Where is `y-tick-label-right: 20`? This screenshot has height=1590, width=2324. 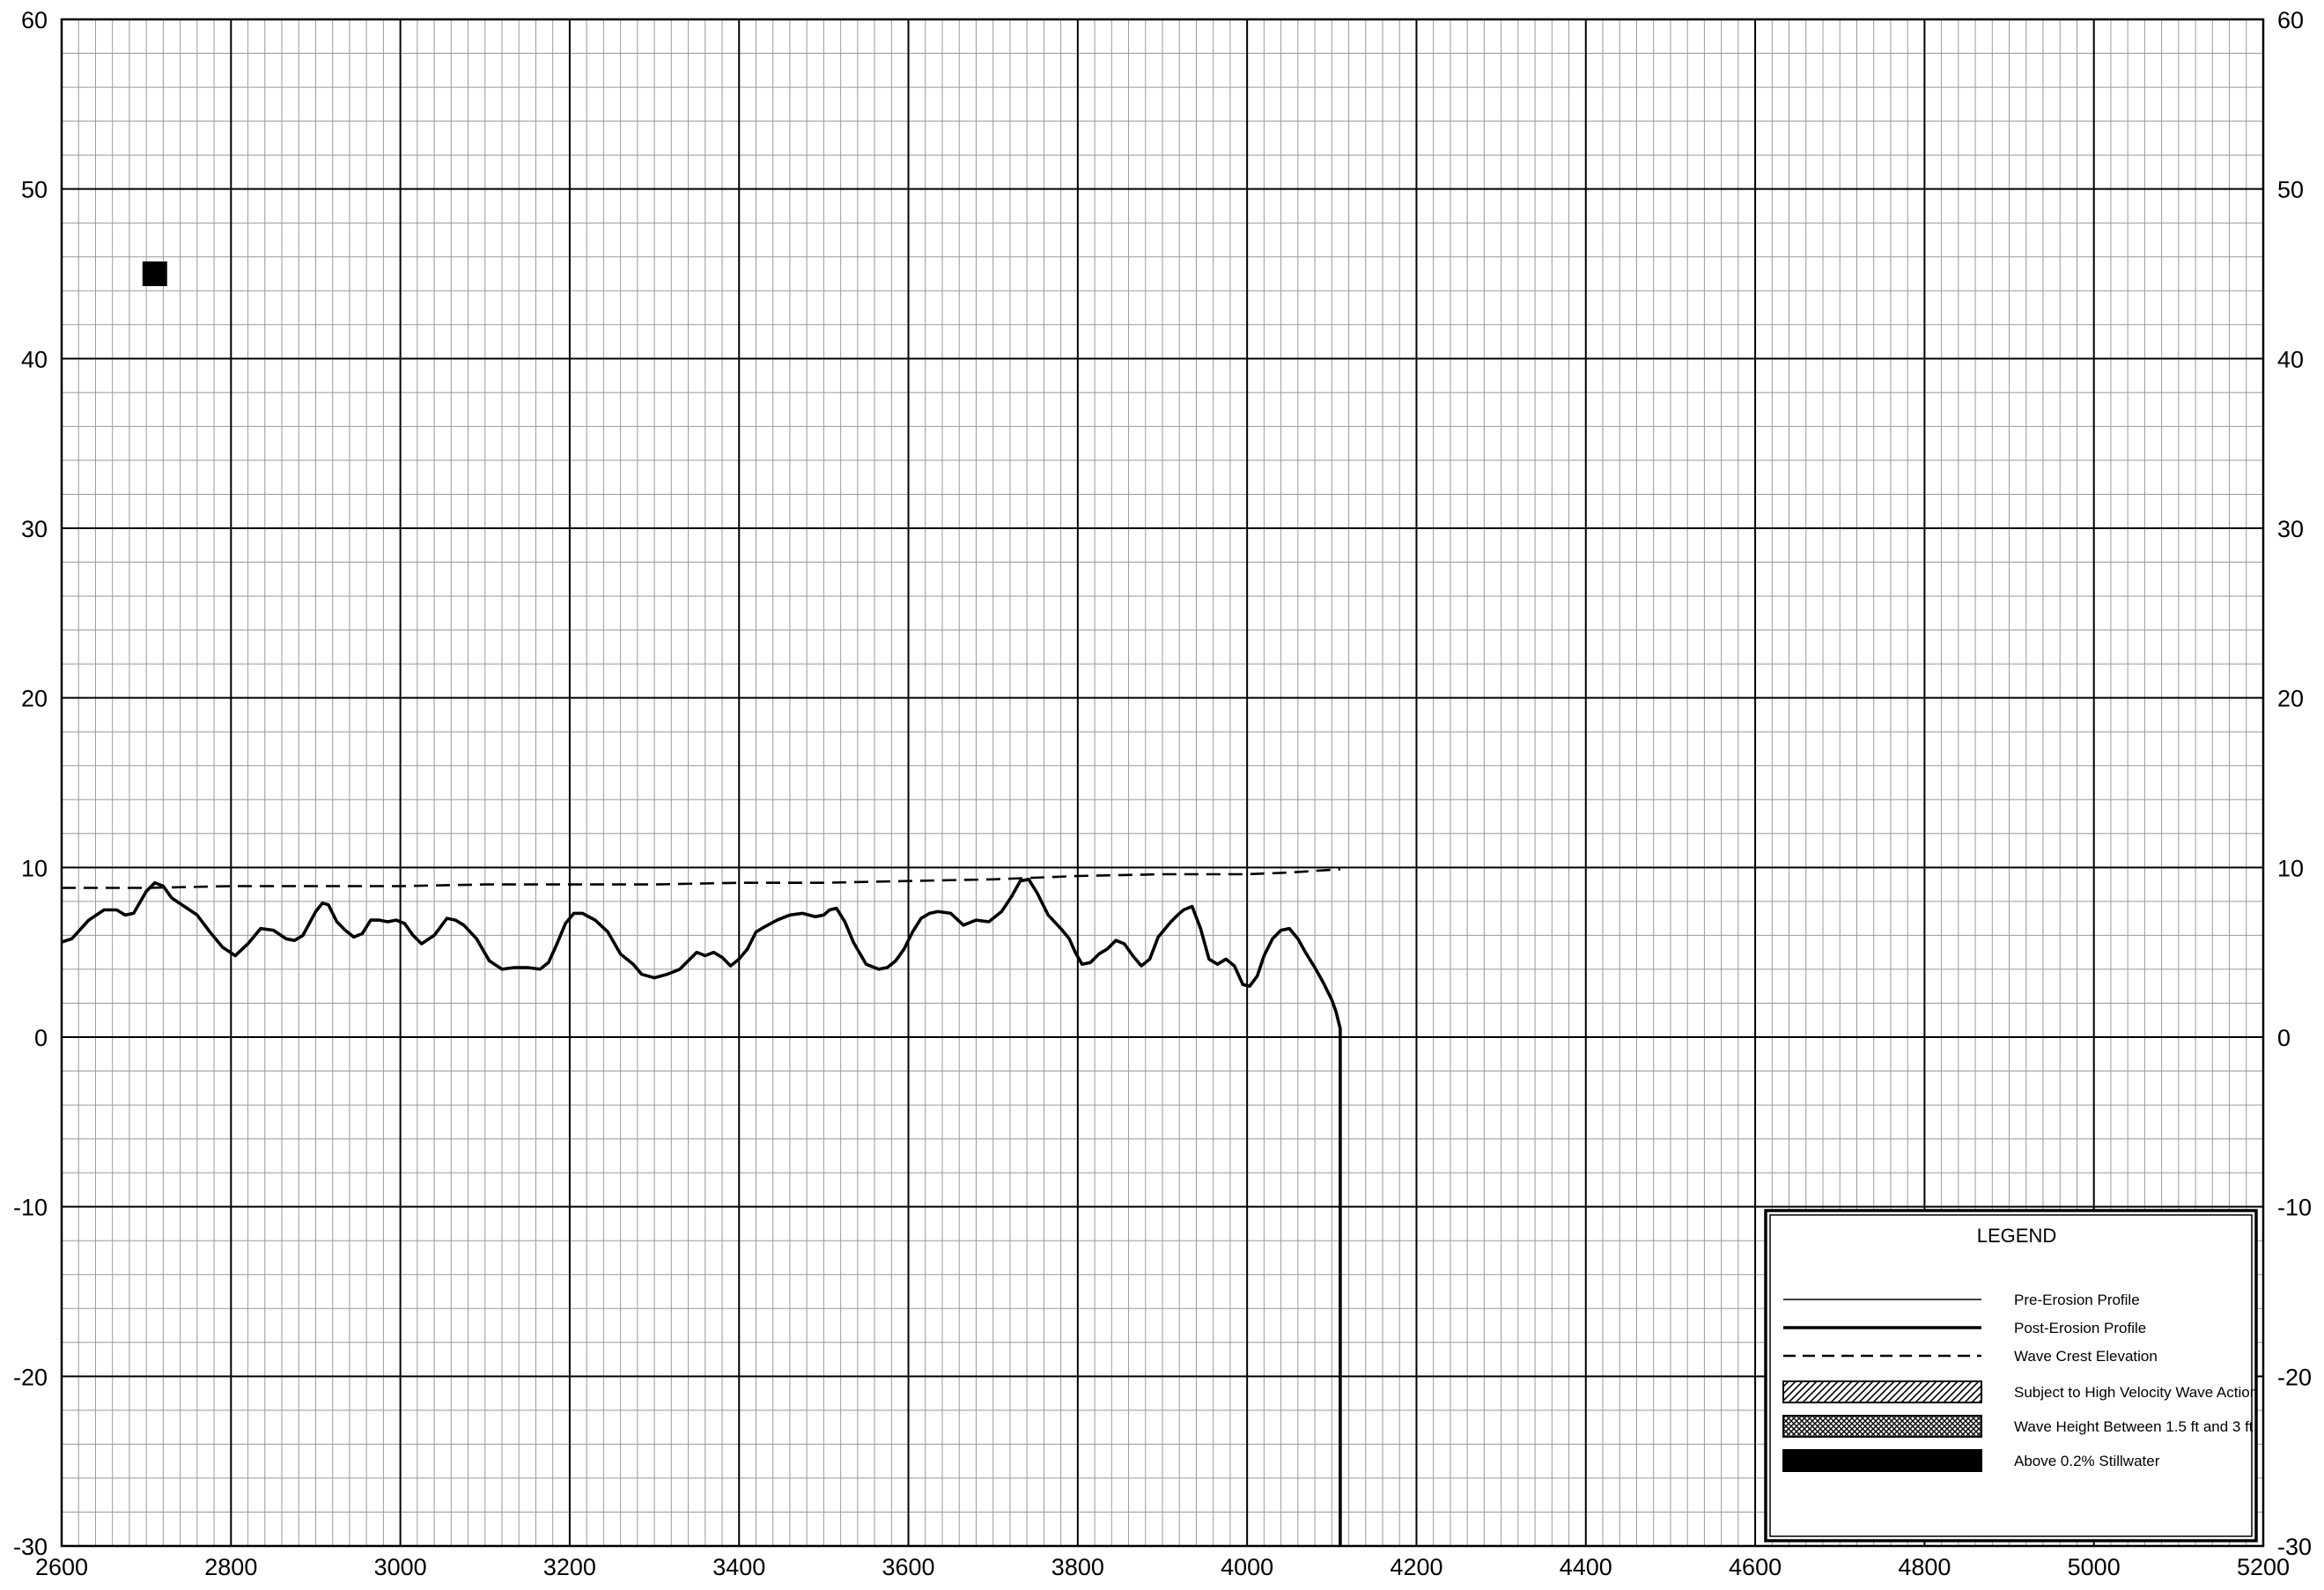 y-tick-label-right: 20 is located at coordinates (2290, 699).